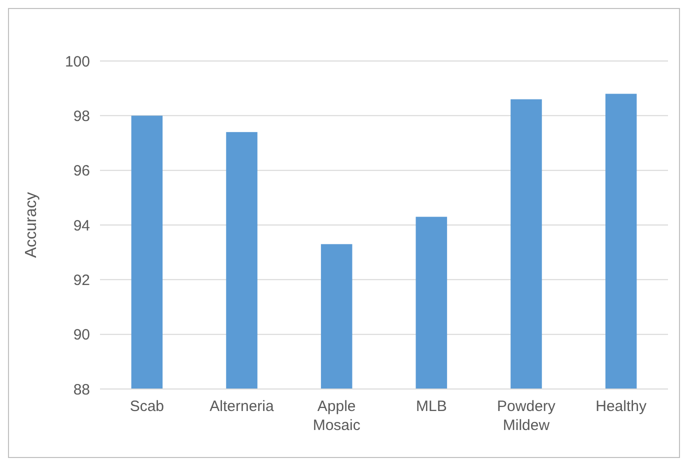 This screenshot has height=466, width=688. I want to click on y-tick-label: 100, so click(77, 61).